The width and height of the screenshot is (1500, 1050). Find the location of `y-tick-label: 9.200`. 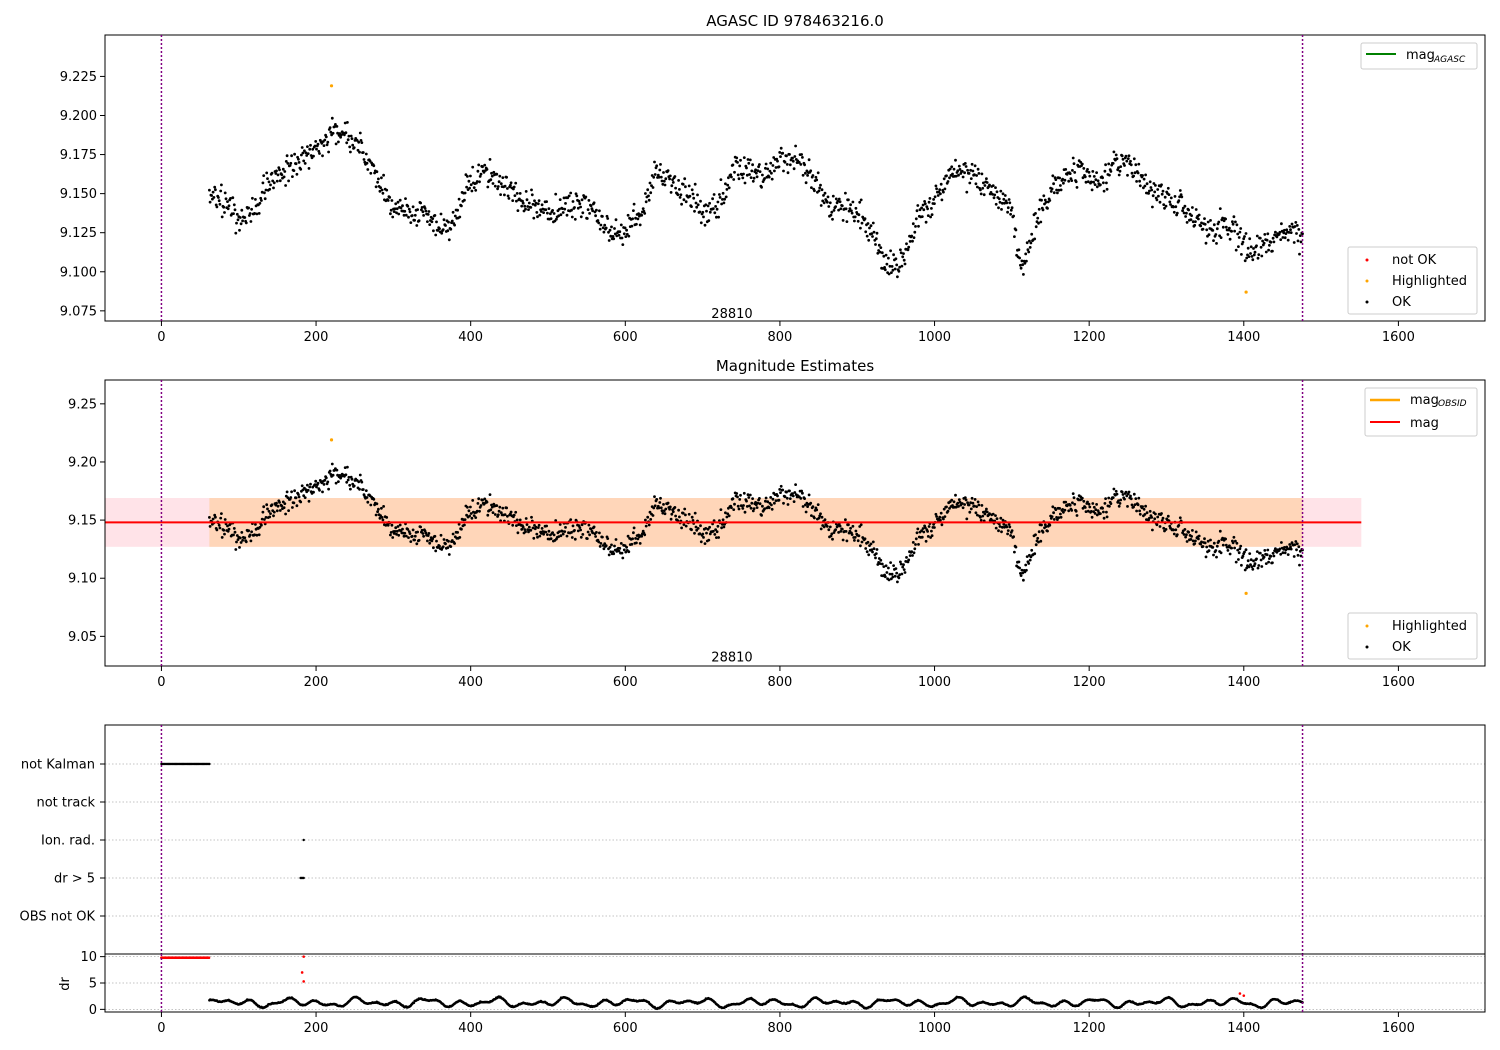

y-tick-label: 9.200 is located at coordinates (78, 116).